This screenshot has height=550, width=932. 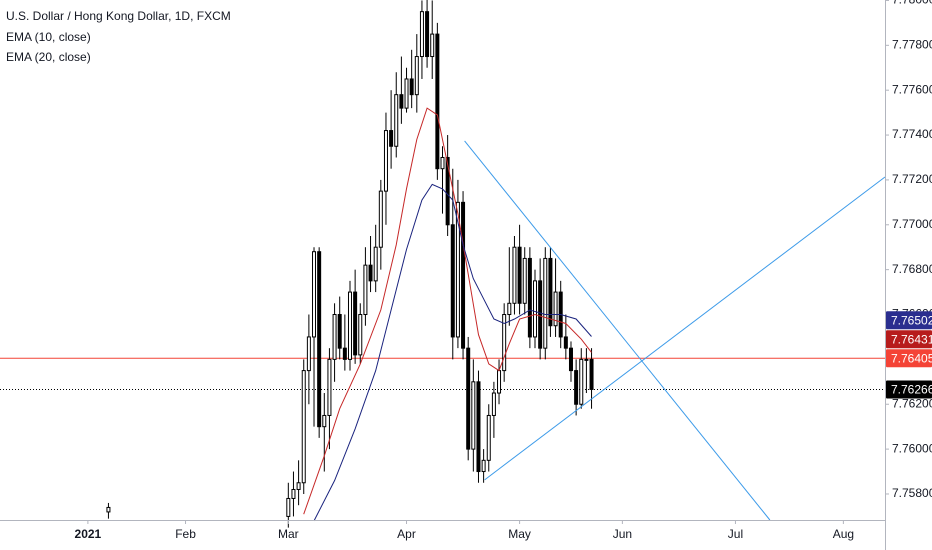 I want to click on y-tick-label: 7.77600, so click(x=912, y=89).